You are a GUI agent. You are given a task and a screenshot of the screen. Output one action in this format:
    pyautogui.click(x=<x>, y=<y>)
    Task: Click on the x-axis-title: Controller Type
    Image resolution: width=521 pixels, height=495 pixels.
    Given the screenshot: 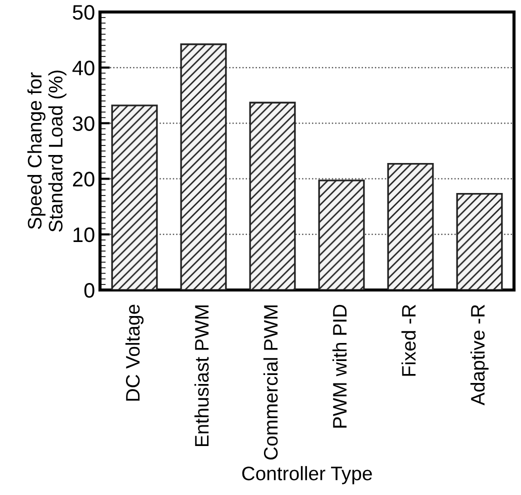 What is the action you would take?
    pyautogui.click(x=307, y=475)
    